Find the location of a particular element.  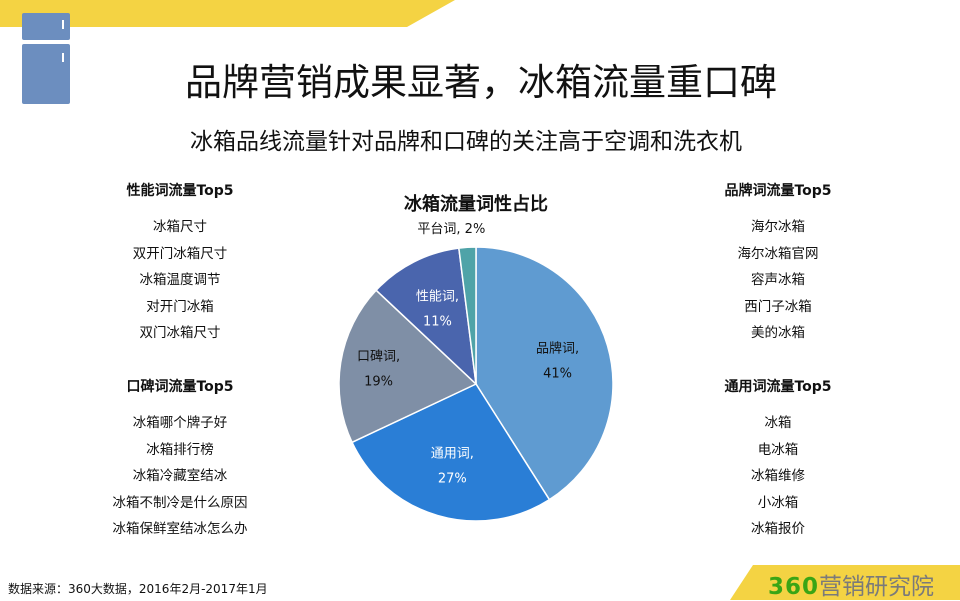

list-item: 双门冰箱尺寸 is located at coordinates (180, 333).